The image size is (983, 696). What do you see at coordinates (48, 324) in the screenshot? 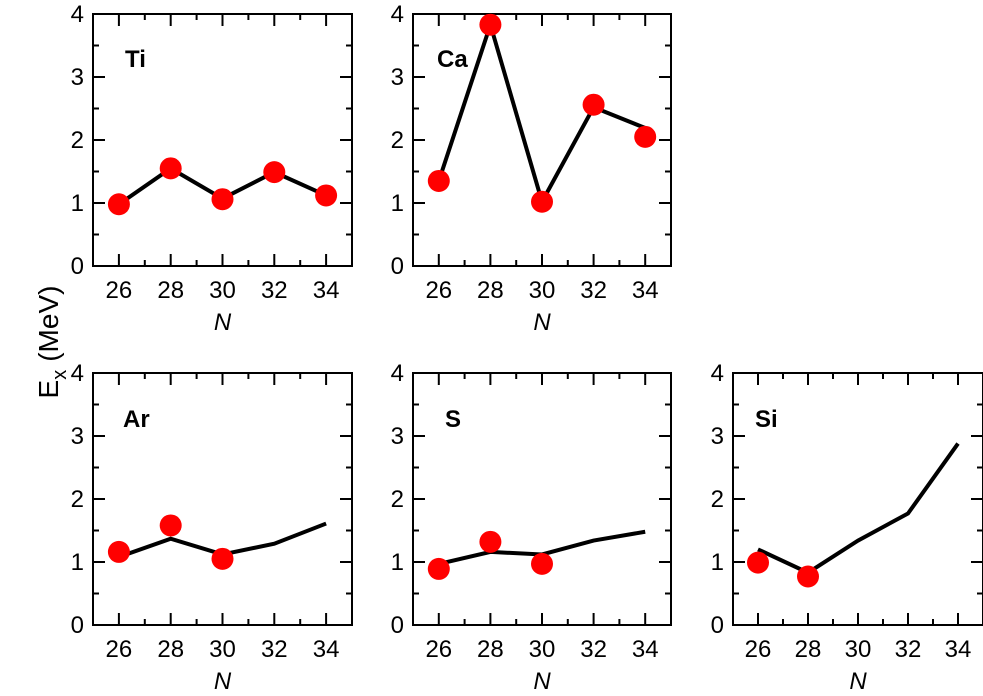
I see `y-axis-title-unit: (MeV)` at bounding box center [48, 324].